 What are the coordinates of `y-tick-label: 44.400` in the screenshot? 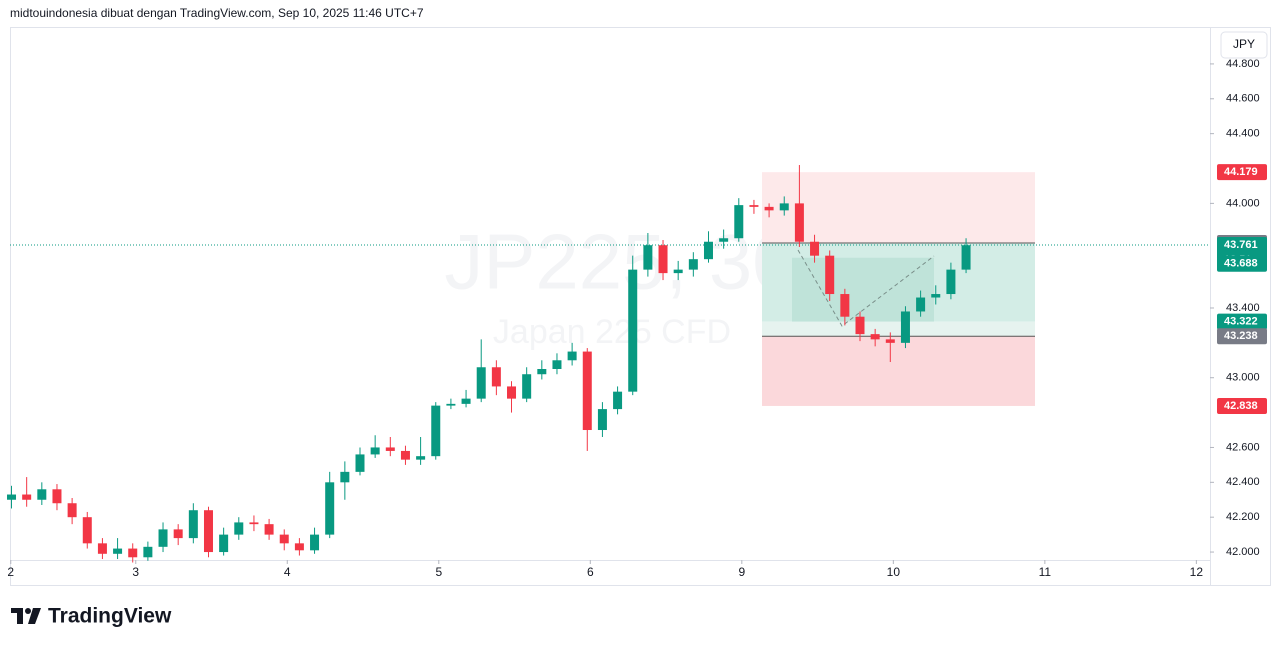 It's located at (1243, 134).